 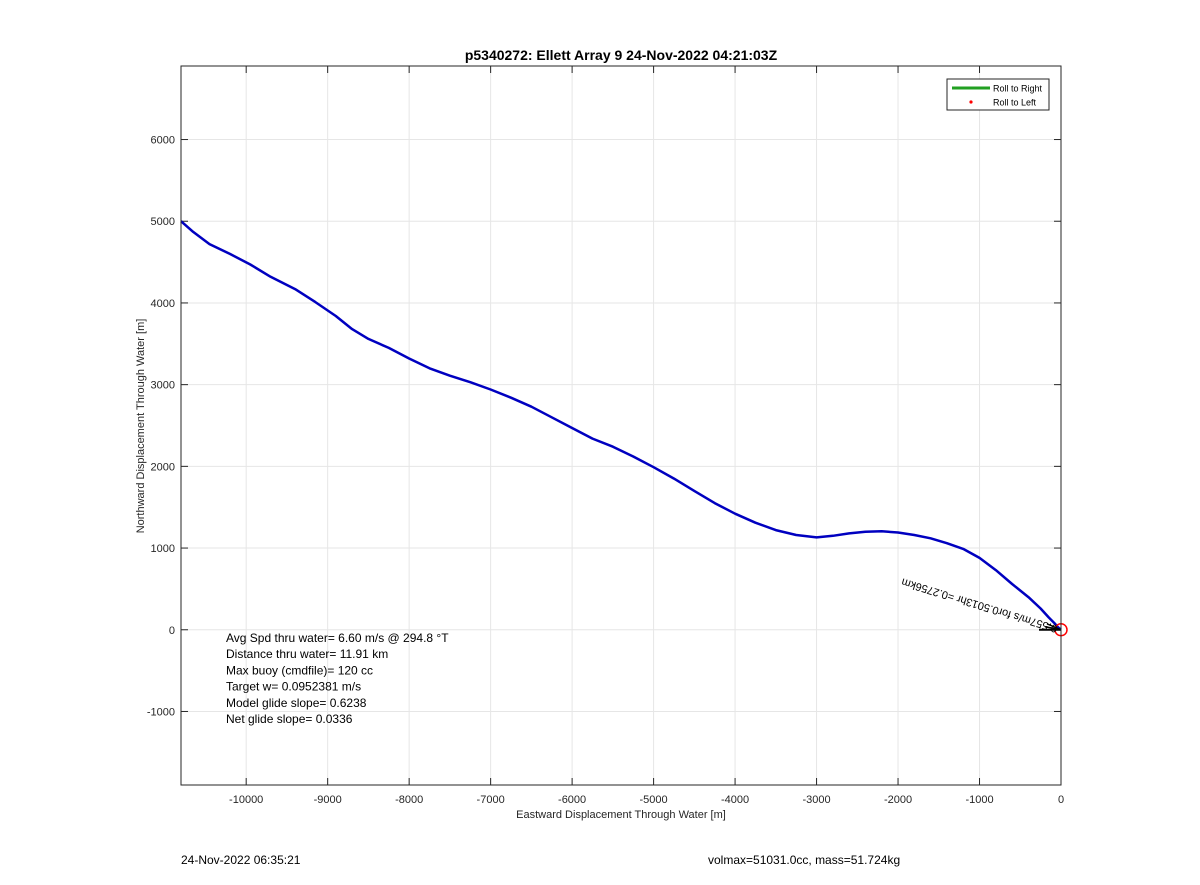 I want to click on annotation-line: Net glide slope= 0.0336, so click(x=289, y=719).